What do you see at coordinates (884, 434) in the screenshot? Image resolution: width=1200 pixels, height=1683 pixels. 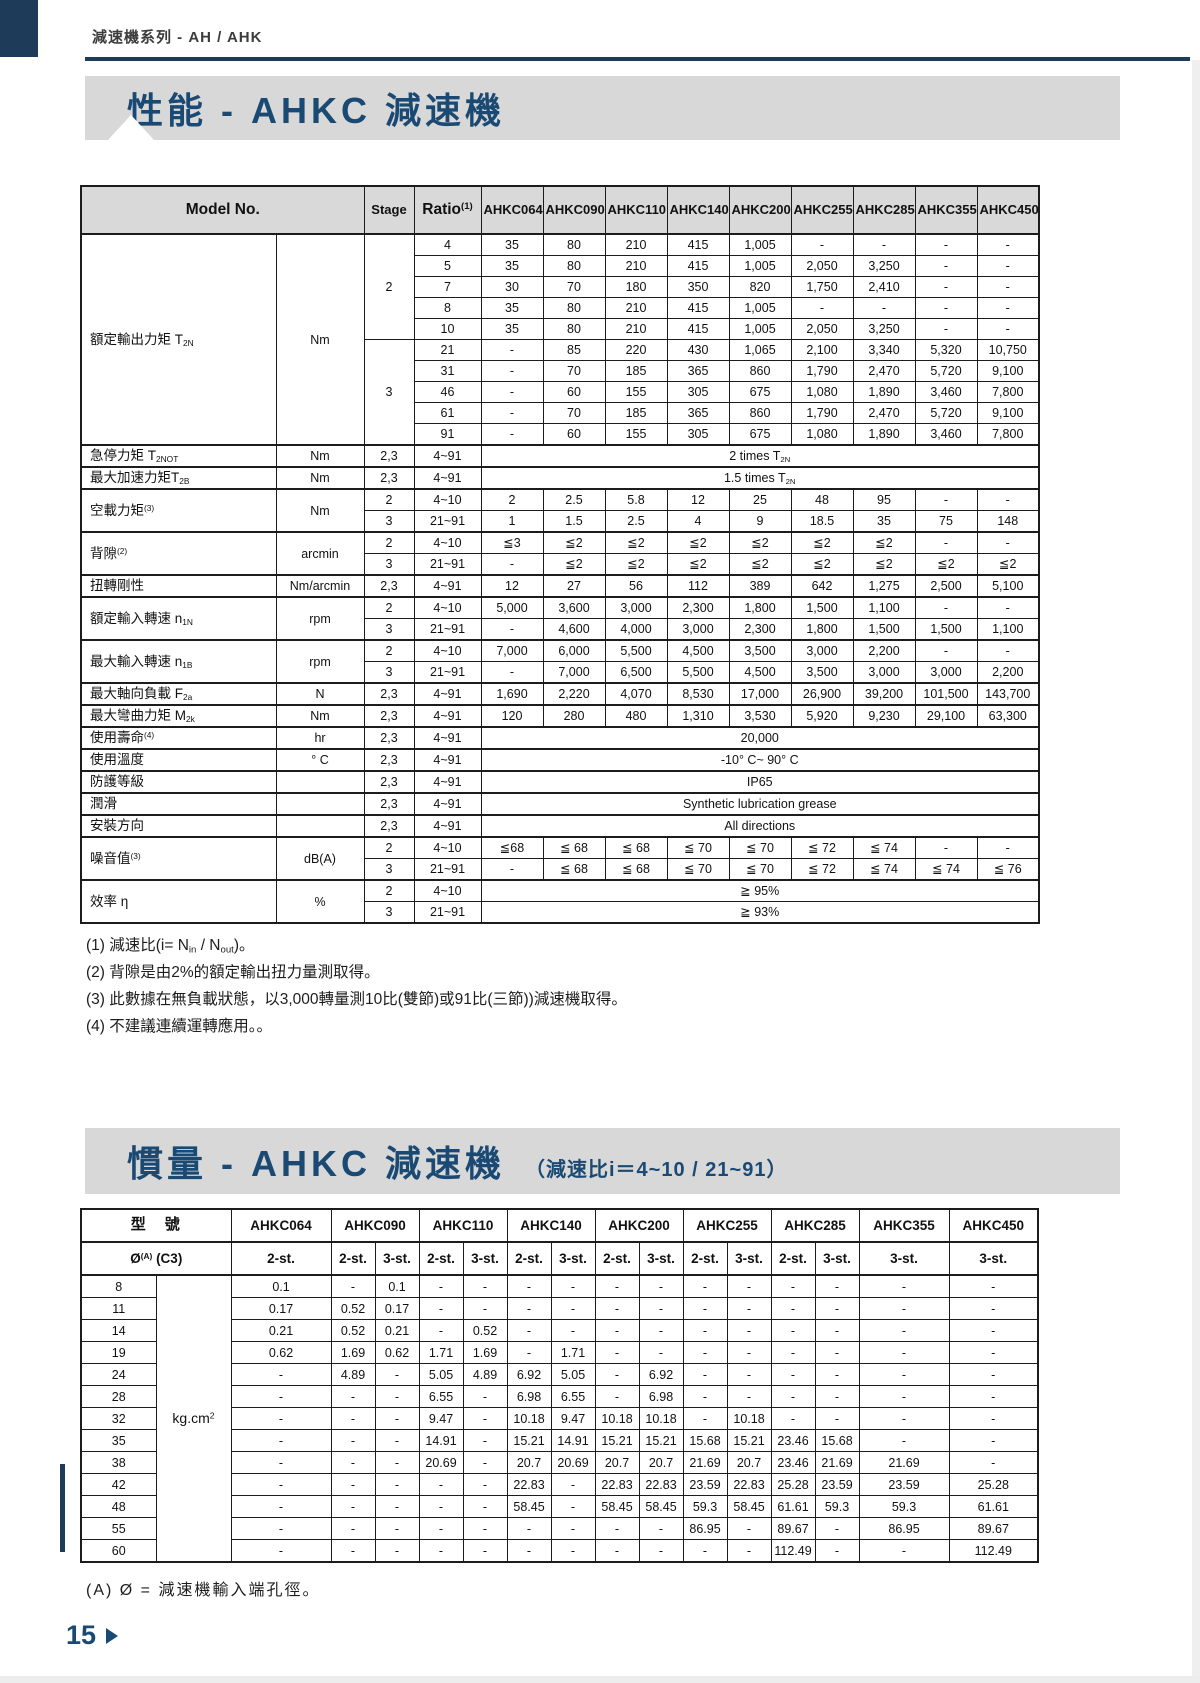 I see `table-cell: 1,890` at bounding box center [884, 434].